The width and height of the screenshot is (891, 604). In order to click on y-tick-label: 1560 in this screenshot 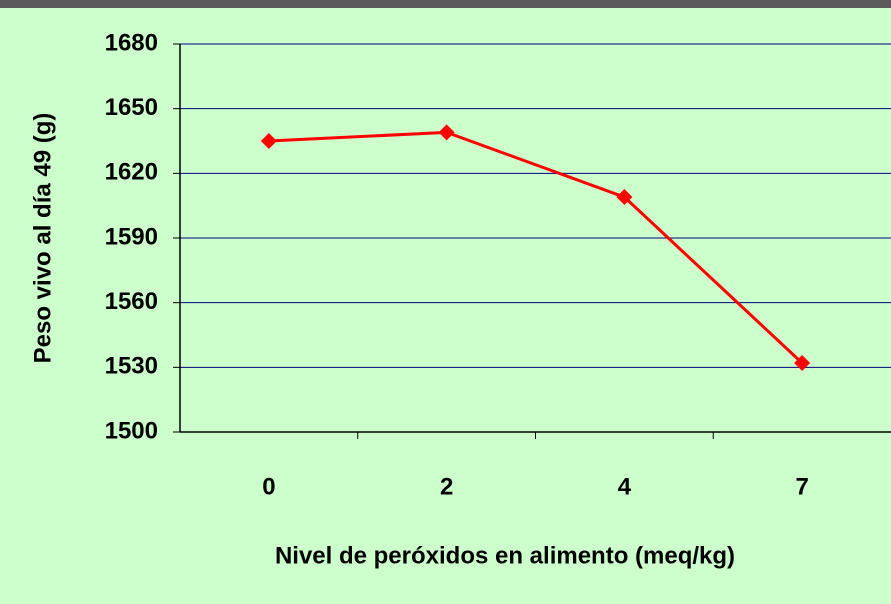, I will do `click(131, 301)`.